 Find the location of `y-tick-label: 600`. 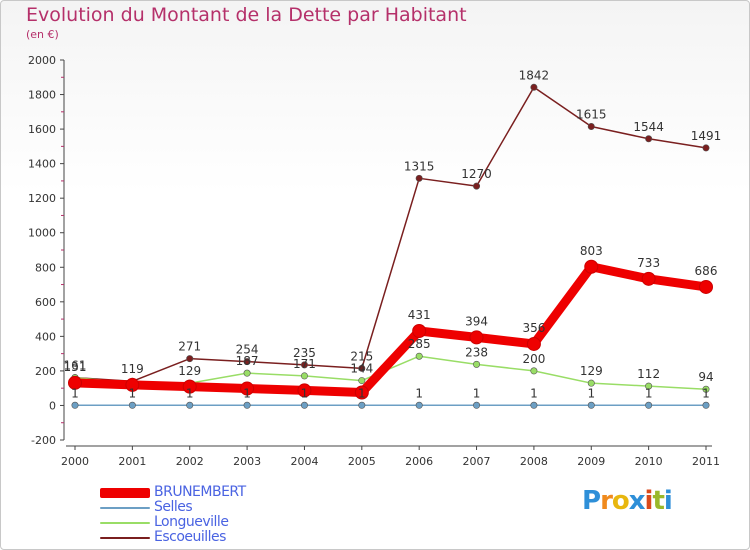

y-tick-label: 600 is located at coordinates (45, 302).